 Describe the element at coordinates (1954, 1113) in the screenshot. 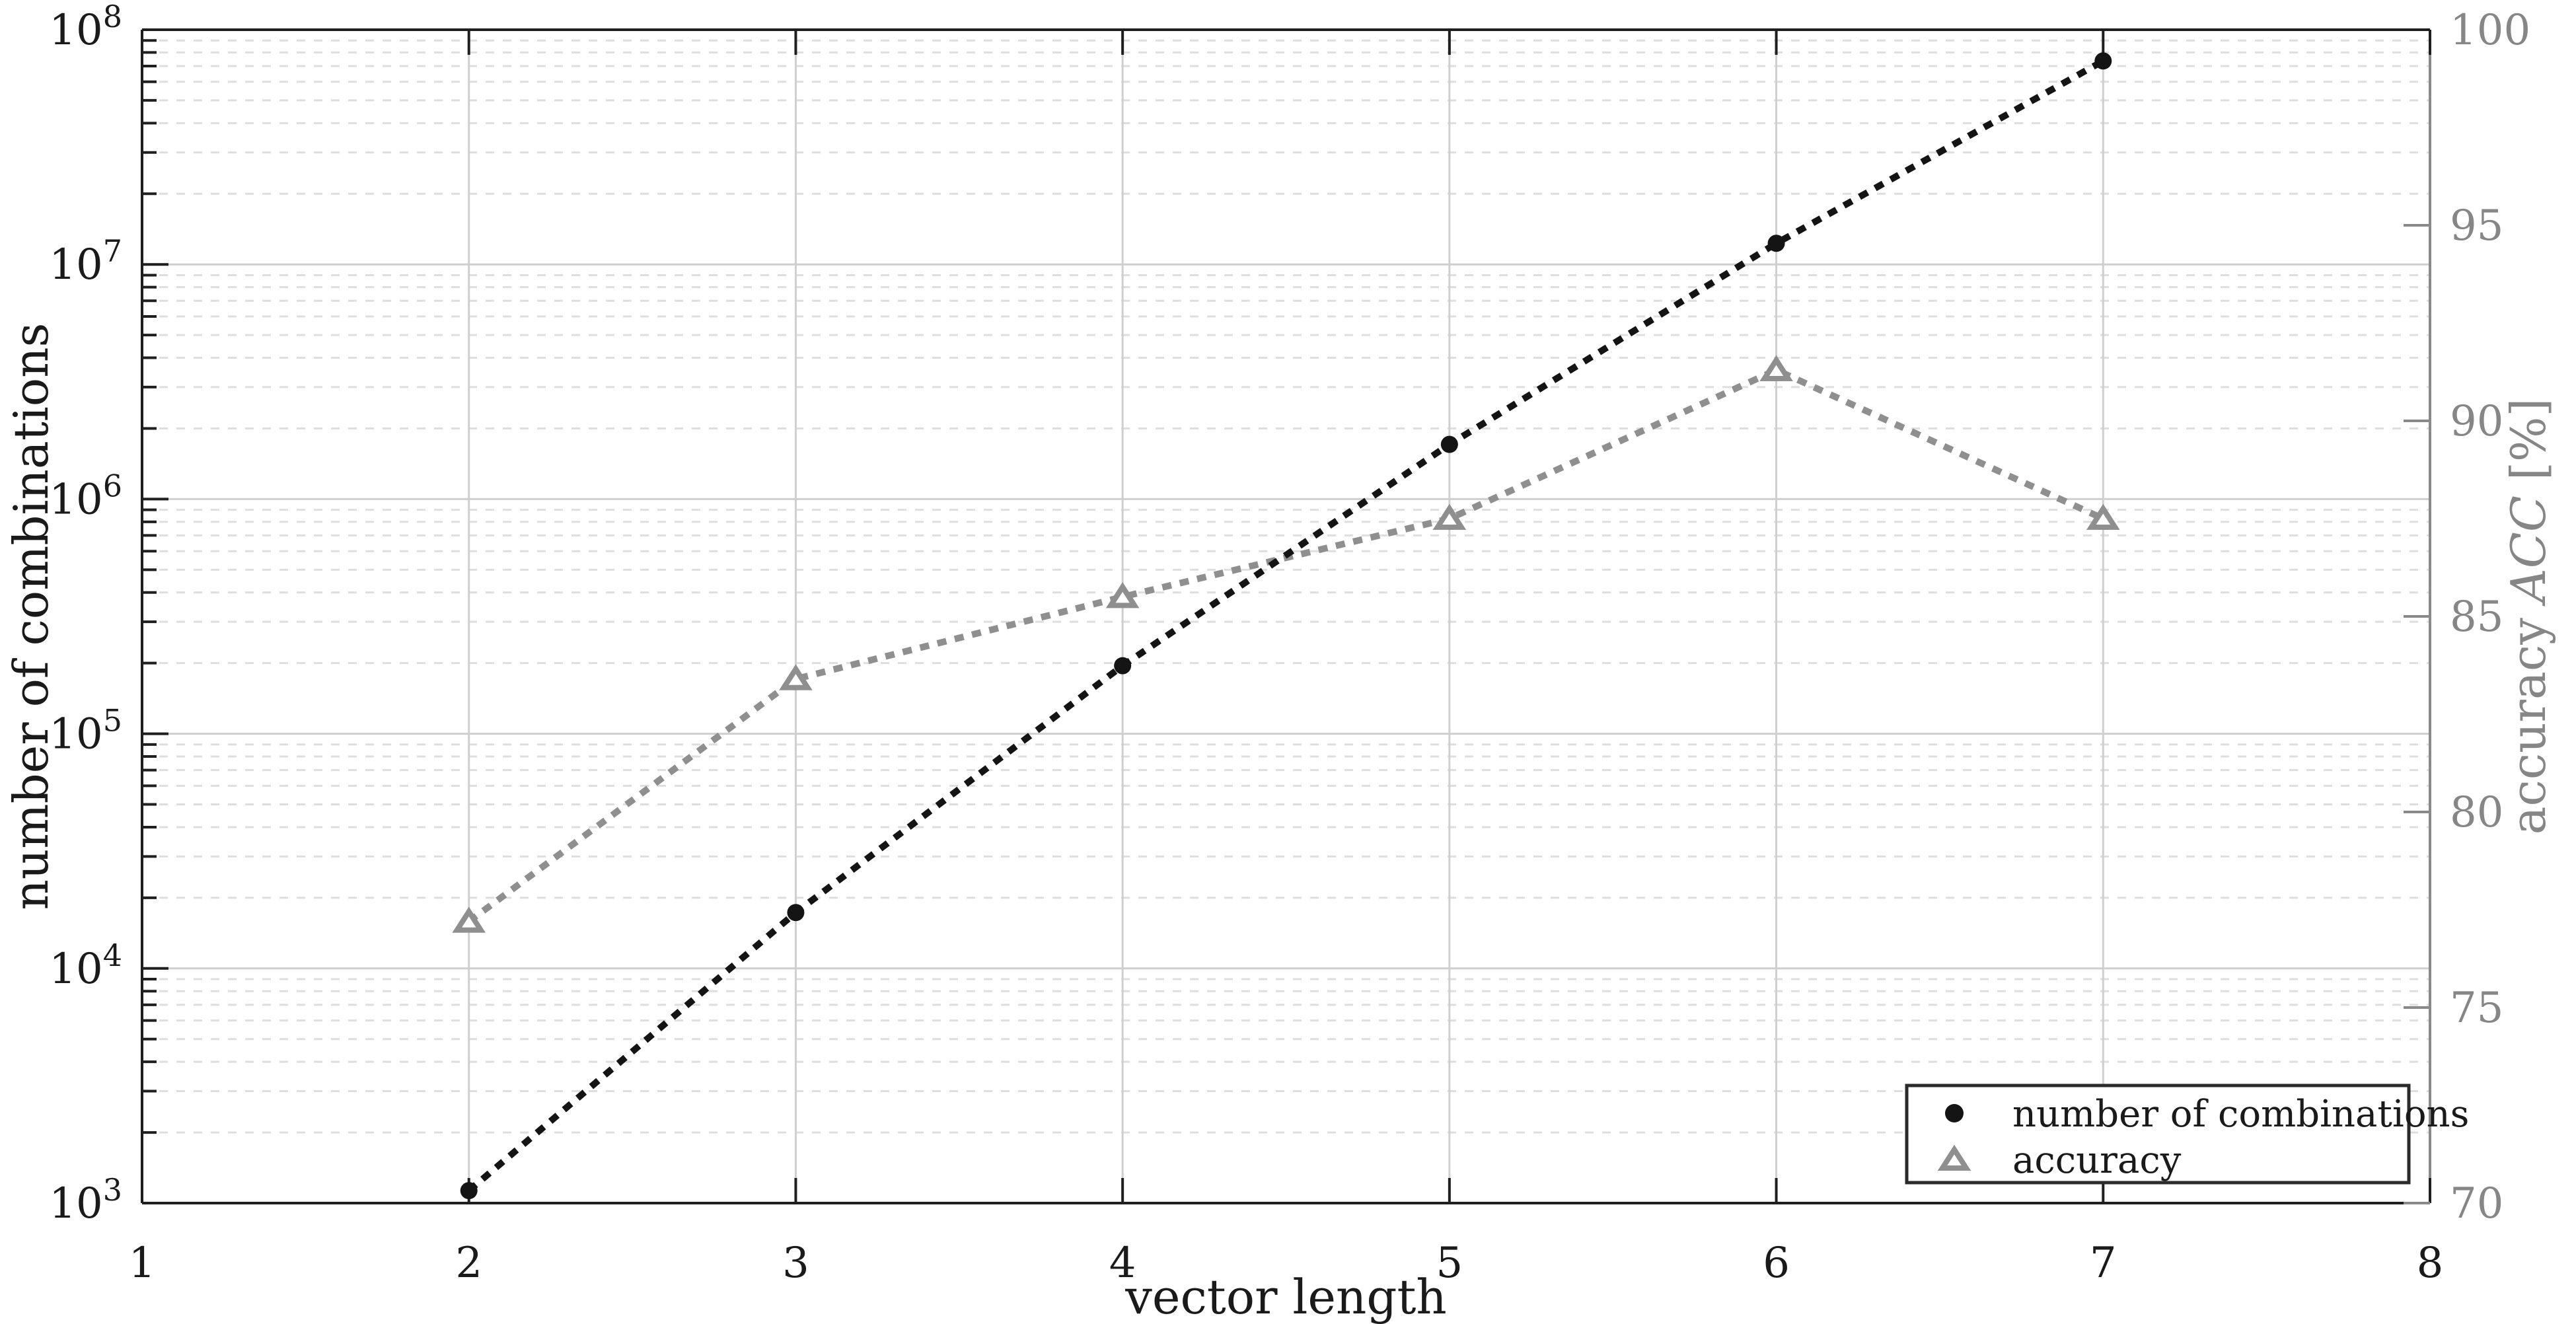

I see `legend-circle-marker` at that location.